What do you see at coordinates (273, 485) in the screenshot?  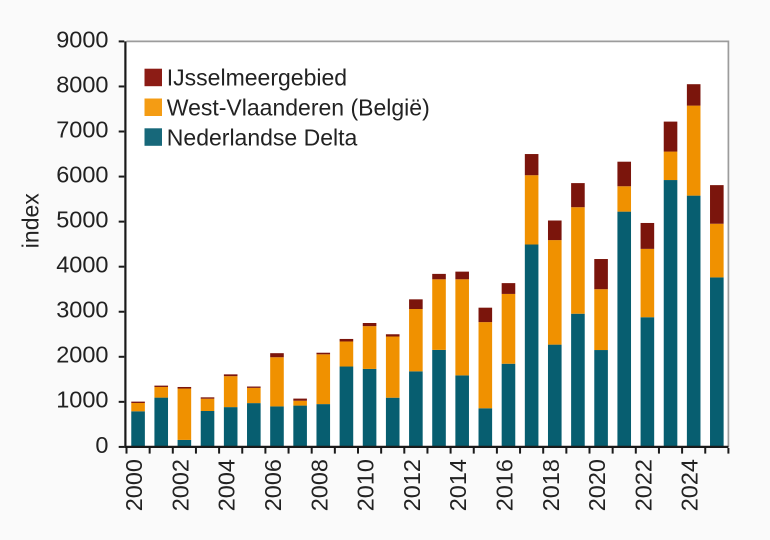 I see `svg-text: 2006` at bounding box center [273, 485].